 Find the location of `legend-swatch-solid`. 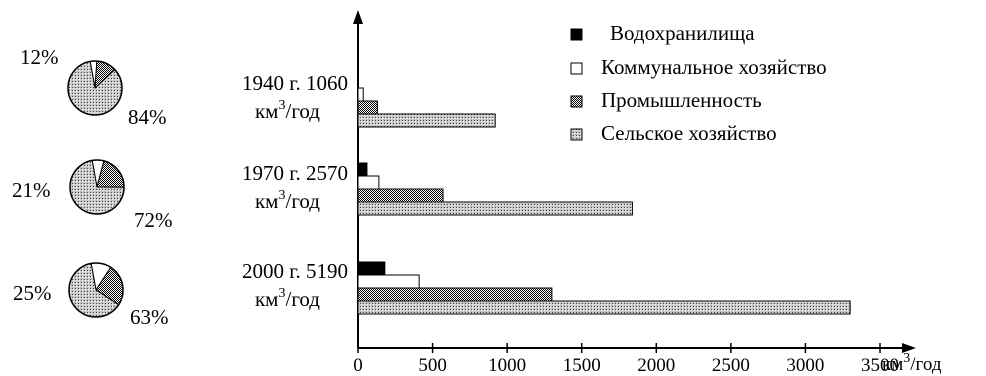

legend-swatch-solid is located at coordinates (576, 34).